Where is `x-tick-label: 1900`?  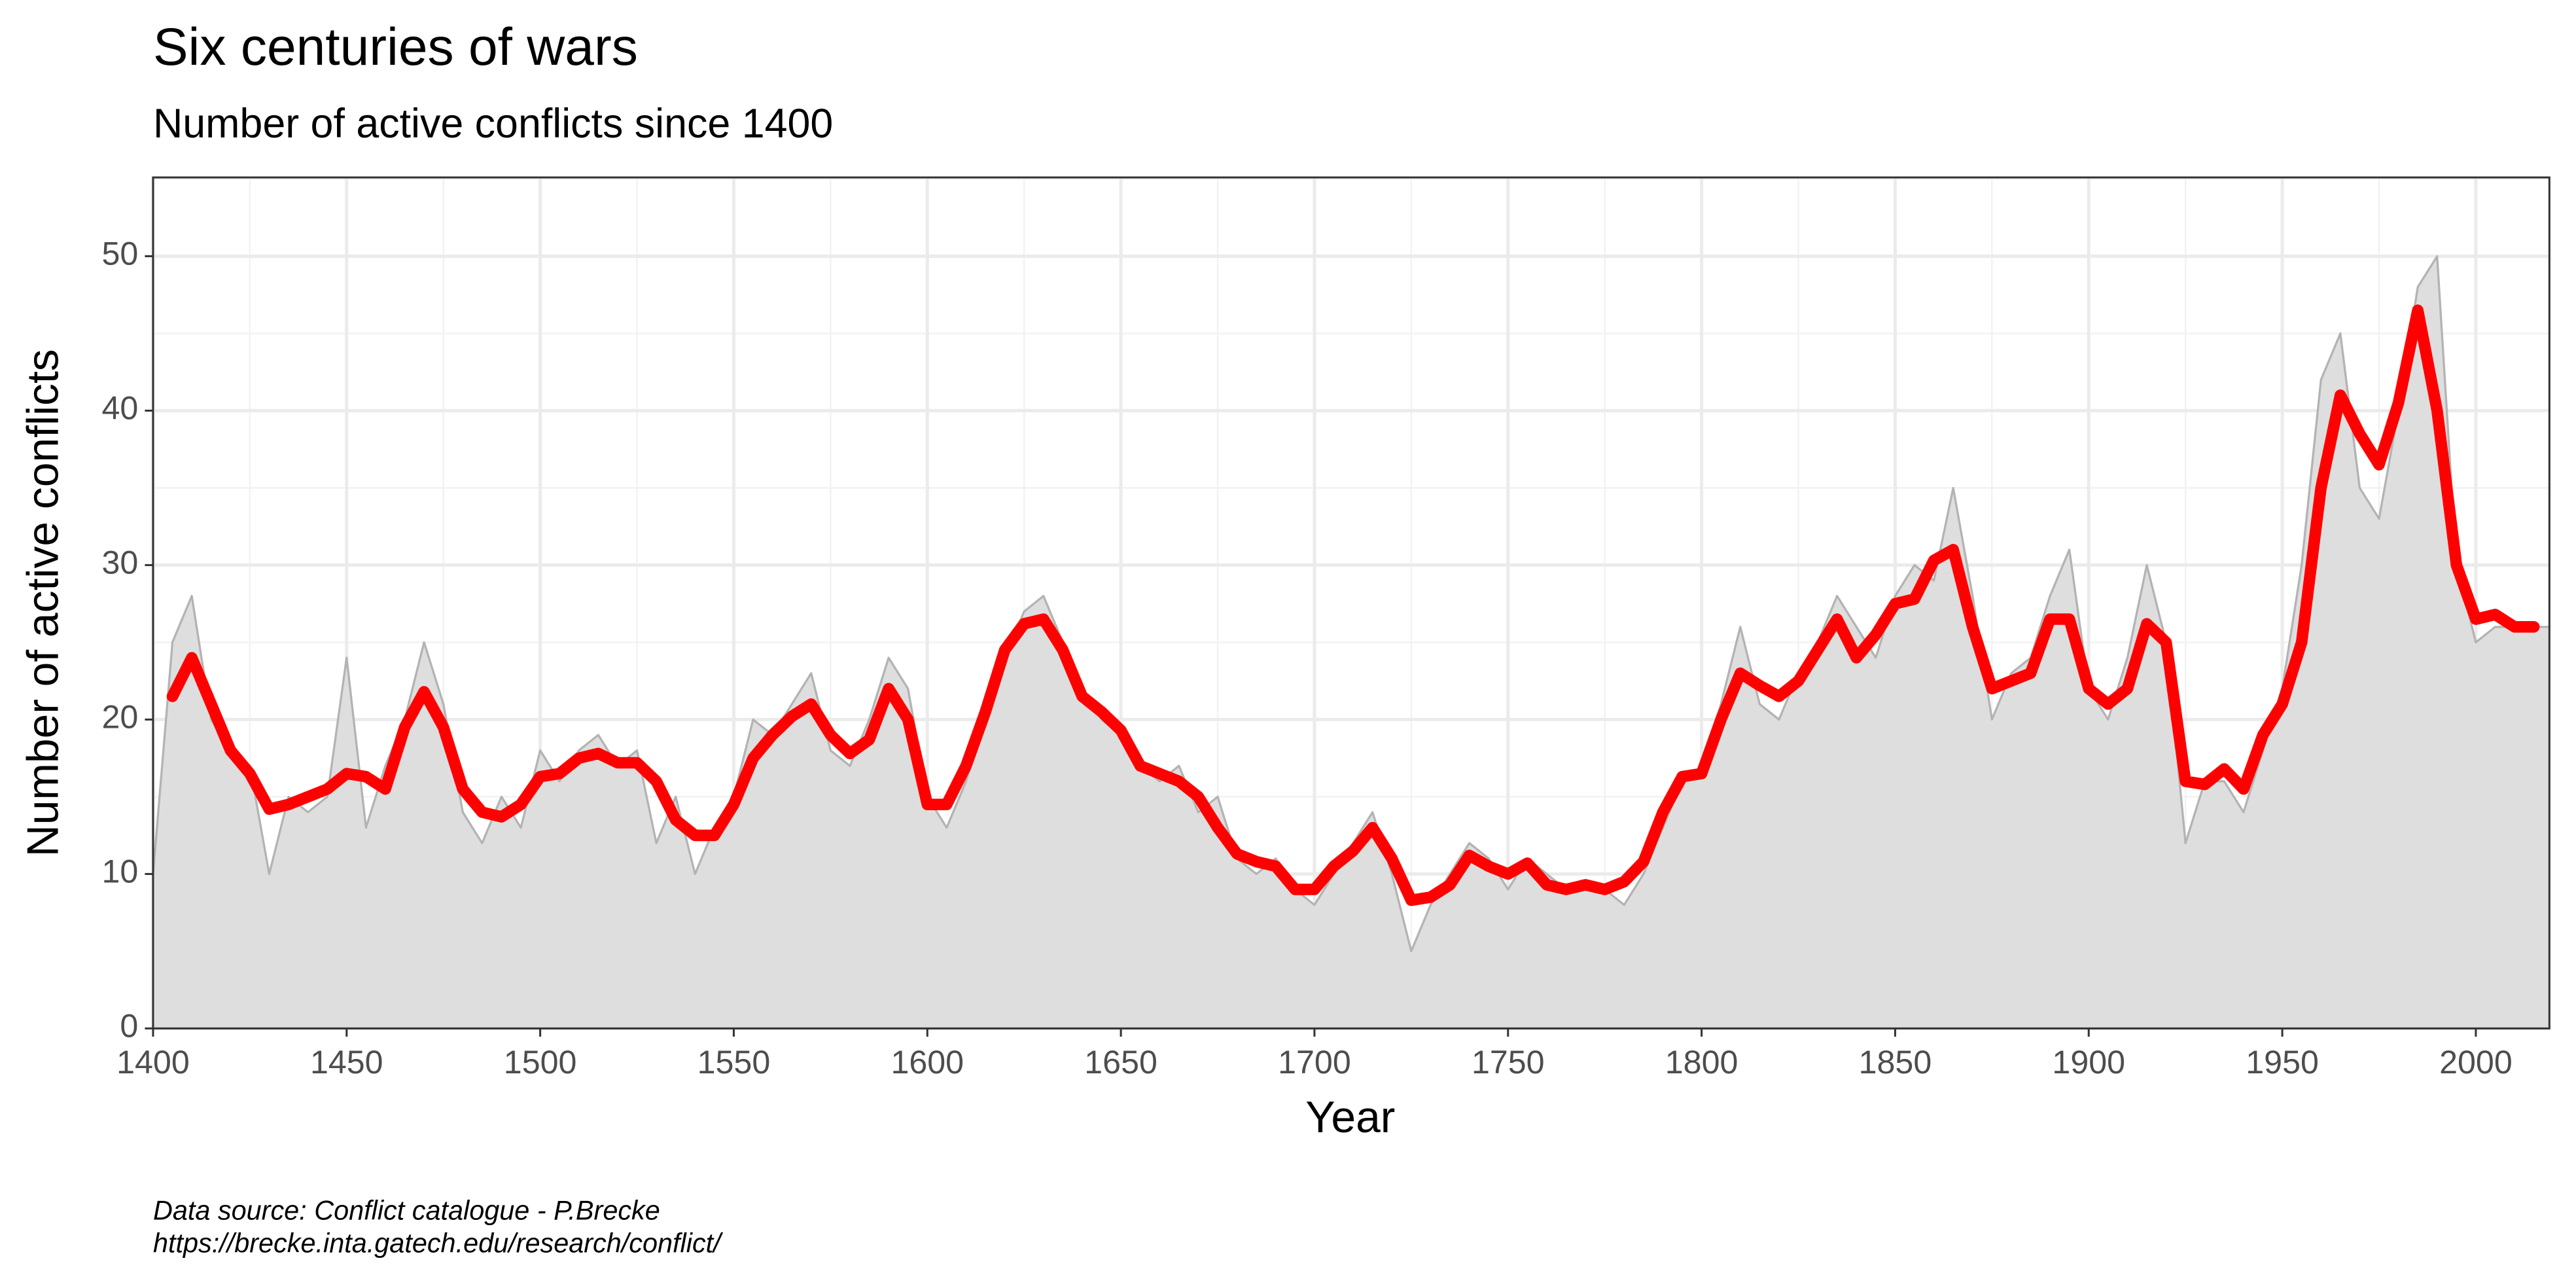
x-tick-label: 1900 is located at coordinates (2088, 1062).